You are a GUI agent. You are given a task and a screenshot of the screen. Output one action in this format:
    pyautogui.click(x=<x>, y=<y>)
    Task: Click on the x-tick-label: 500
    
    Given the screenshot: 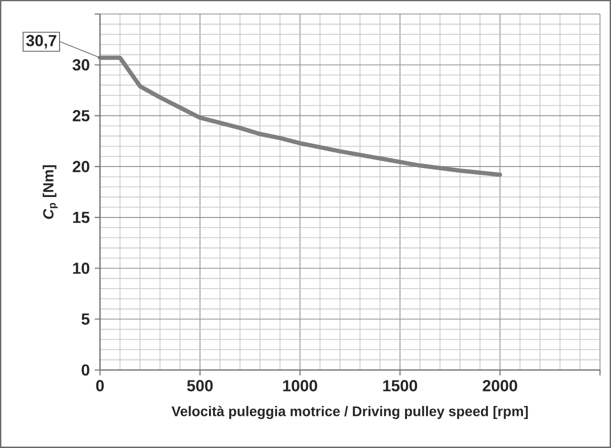 What is the action you would take?
    pyautogui.click(x=200, y=386)
    